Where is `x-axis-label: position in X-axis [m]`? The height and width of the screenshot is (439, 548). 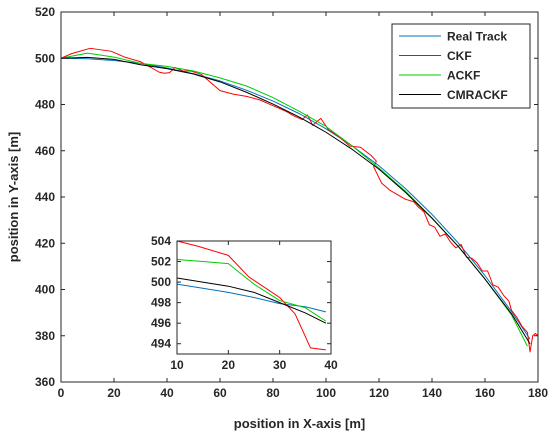 x-axis-label: position in X-axis [m] is located at coordinates (299, 423).